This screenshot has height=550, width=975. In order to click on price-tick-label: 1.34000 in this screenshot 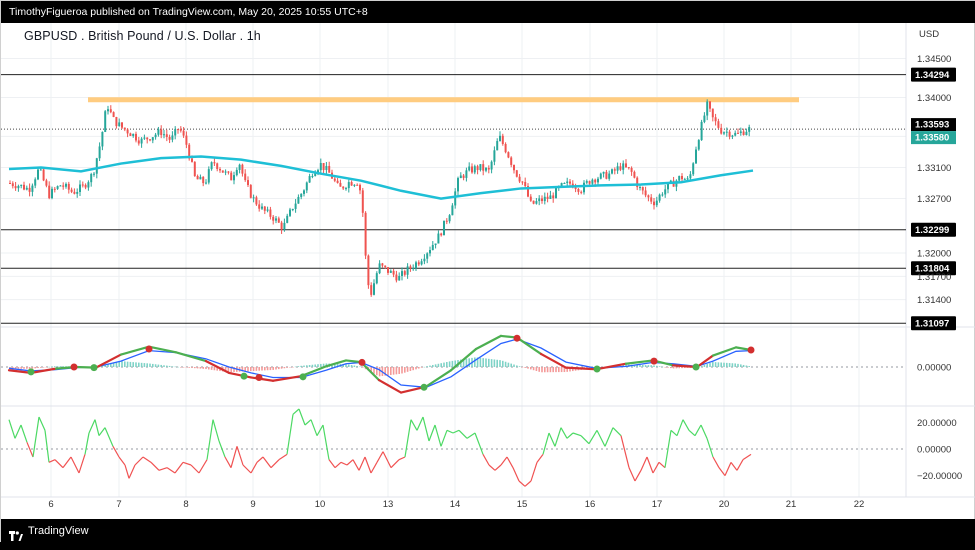, I will do `click(934, 98)`.